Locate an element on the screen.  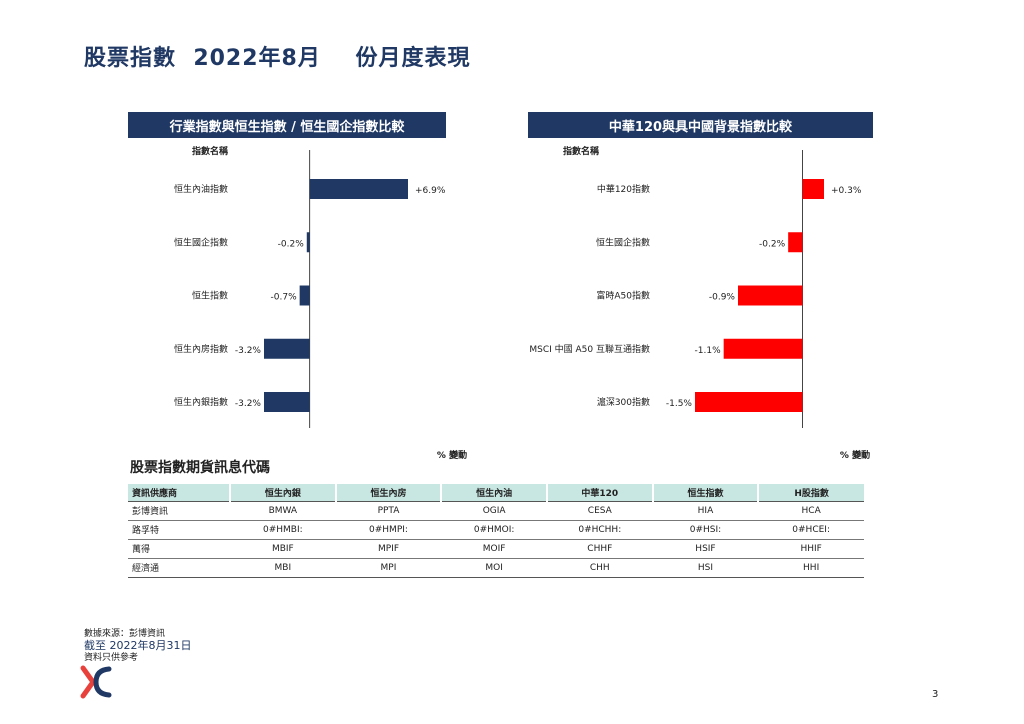
table-cell: MBI is located at coordinates (283, 568).